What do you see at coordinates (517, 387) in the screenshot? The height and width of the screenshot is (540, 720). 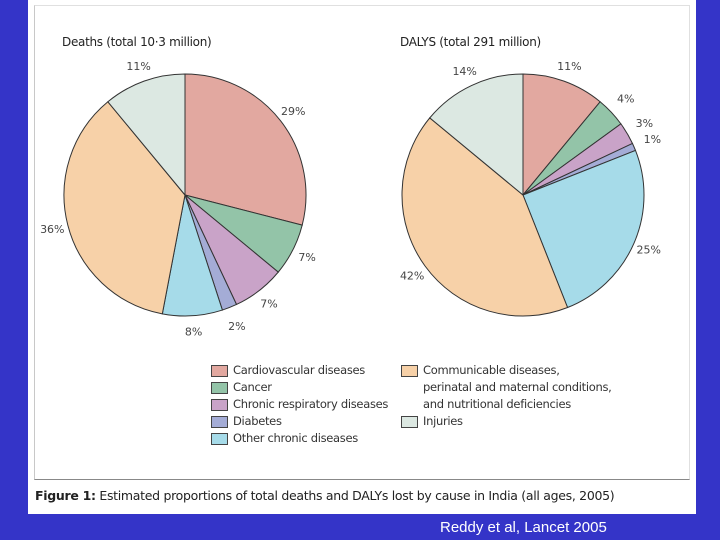 I see `legend-label: perinatal and maternal conditions,` at bounding box center [517, 387].